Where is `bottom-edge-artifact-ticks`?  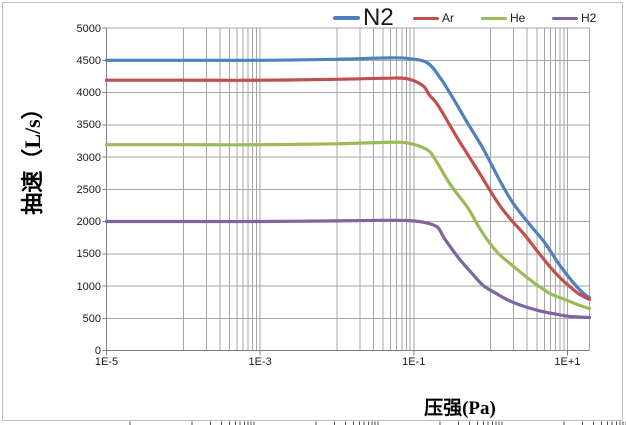 bottom-edge-artifact-ticks is located at coordinates (377, 423).